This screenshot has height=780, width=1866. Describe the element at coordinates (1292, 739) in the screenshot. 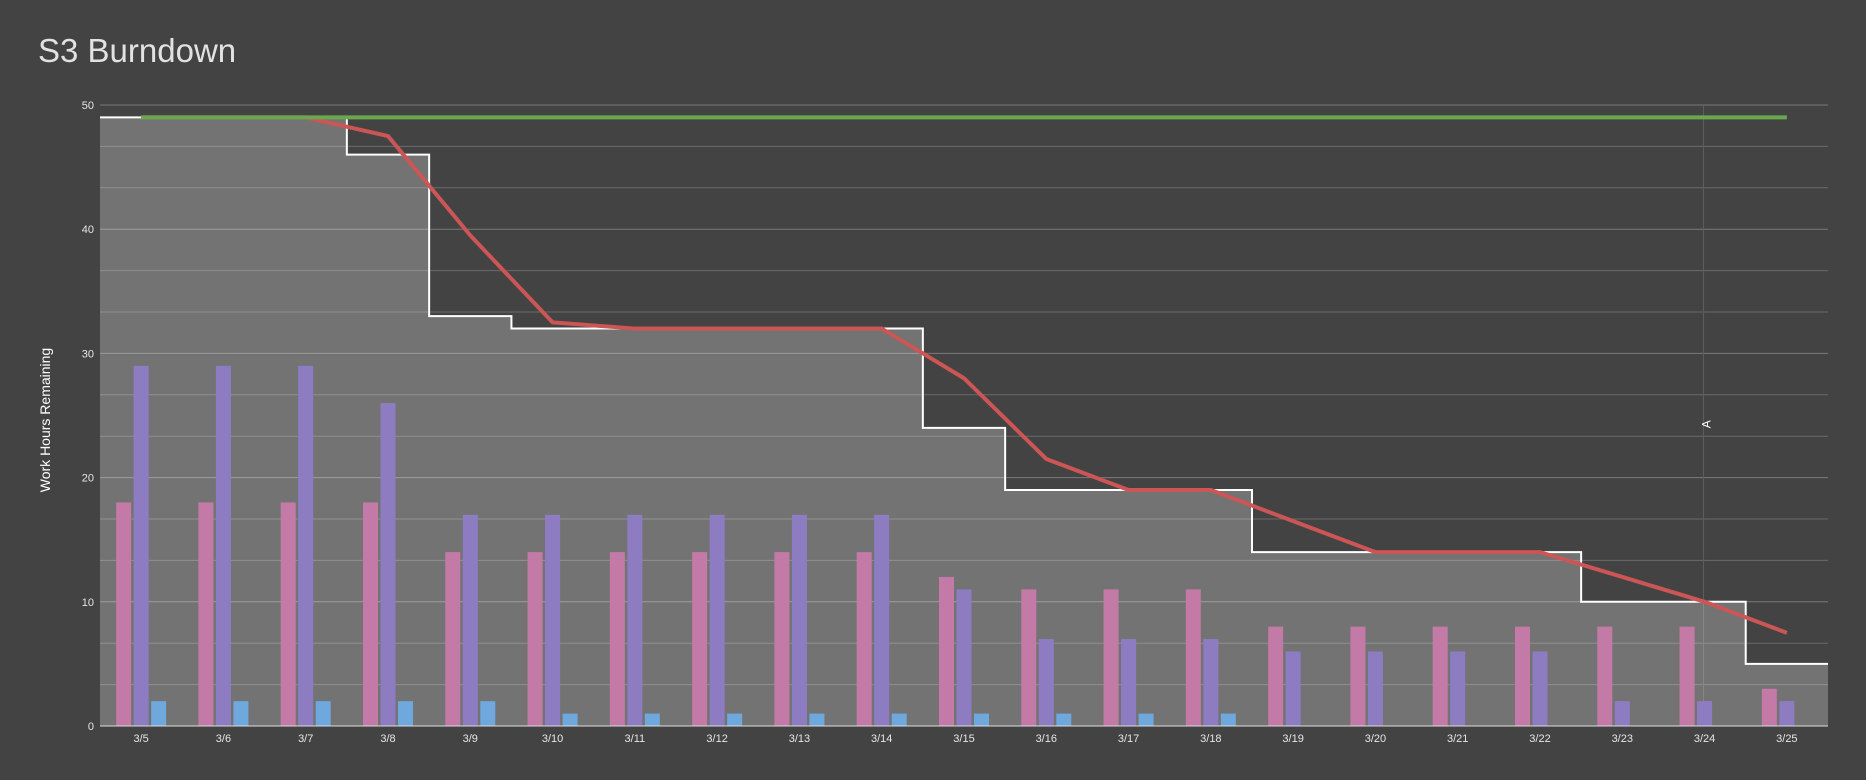

I see `x-tick-label: 3/19` at that location.